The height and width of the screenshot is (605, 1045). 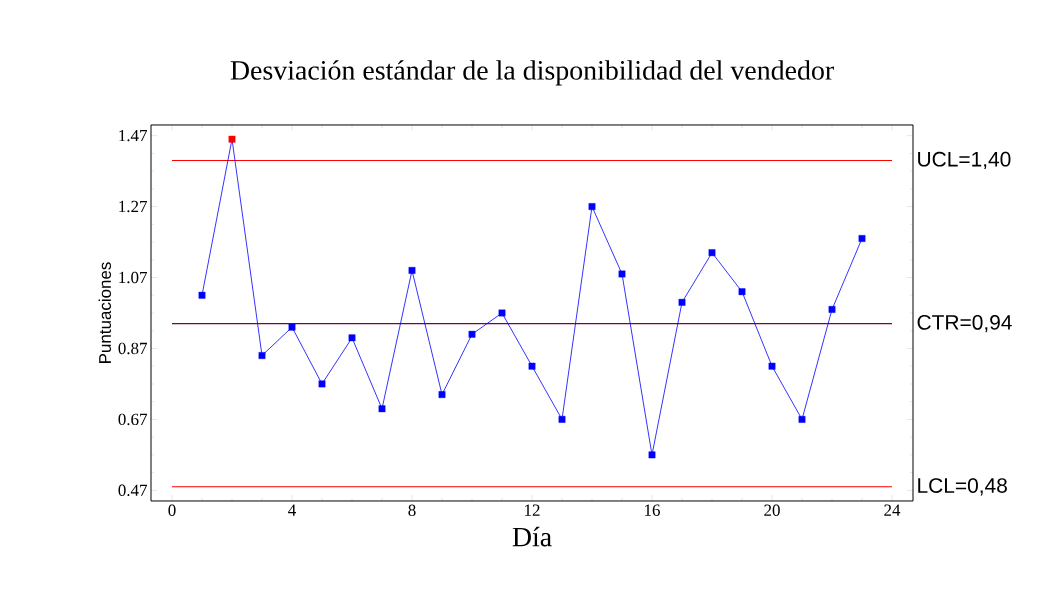 I want to click on y-tick-label: 0.47, so click(x=133, y=490).